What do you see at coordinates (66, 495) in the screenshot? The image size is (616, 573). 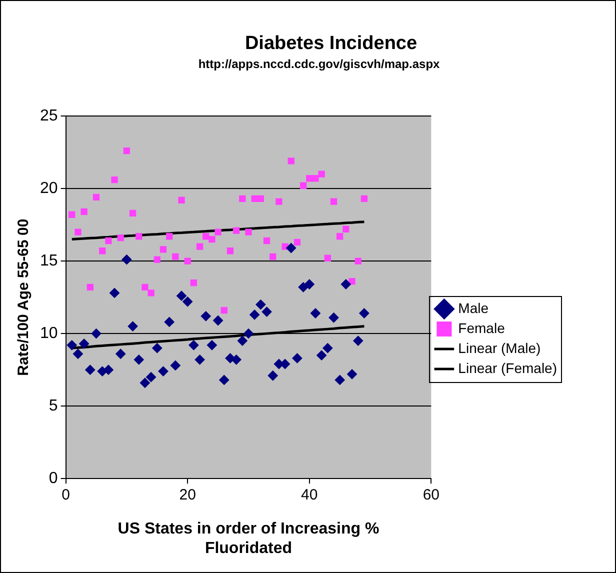 I see `x-tick-label: 0` at bounding box center [66, 495].